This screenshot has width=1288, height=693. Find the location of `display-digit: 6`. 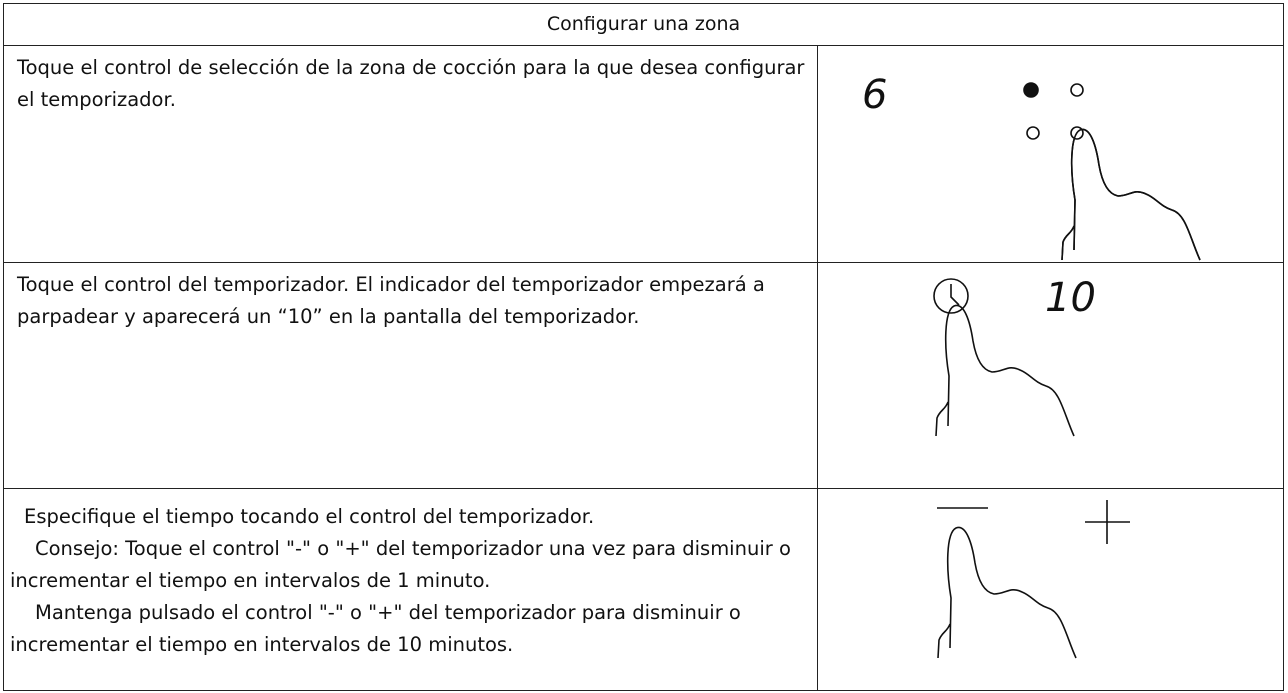

display-digit: 6 is located at coordinates (874, 95).